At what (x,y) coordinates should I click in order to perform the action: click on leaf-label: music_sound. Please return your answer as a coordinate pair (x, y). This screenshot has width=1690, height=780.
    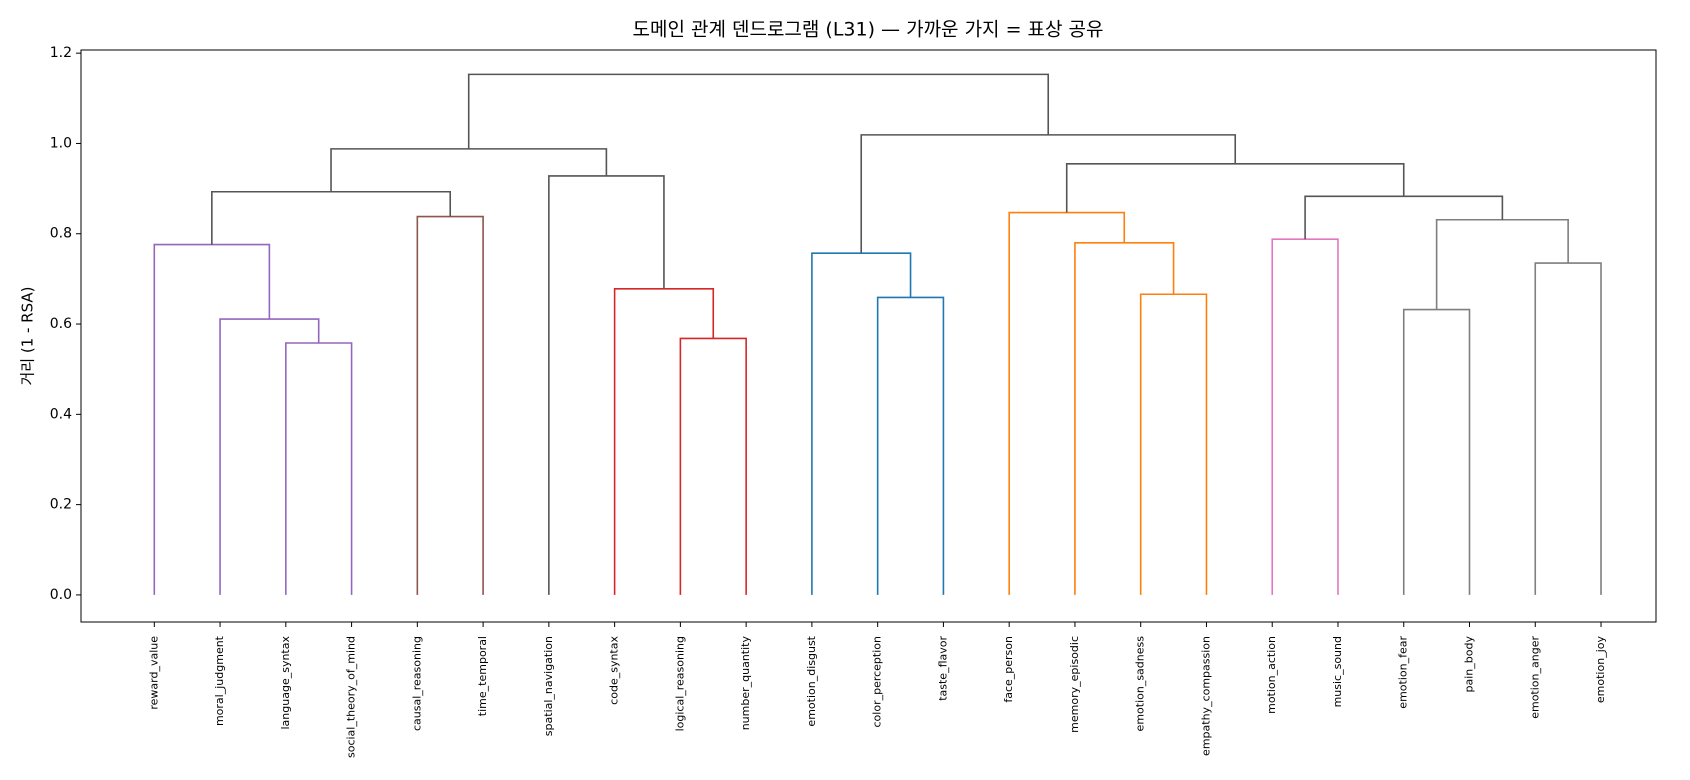
    Looking at the image, I should click on (1337, 671).